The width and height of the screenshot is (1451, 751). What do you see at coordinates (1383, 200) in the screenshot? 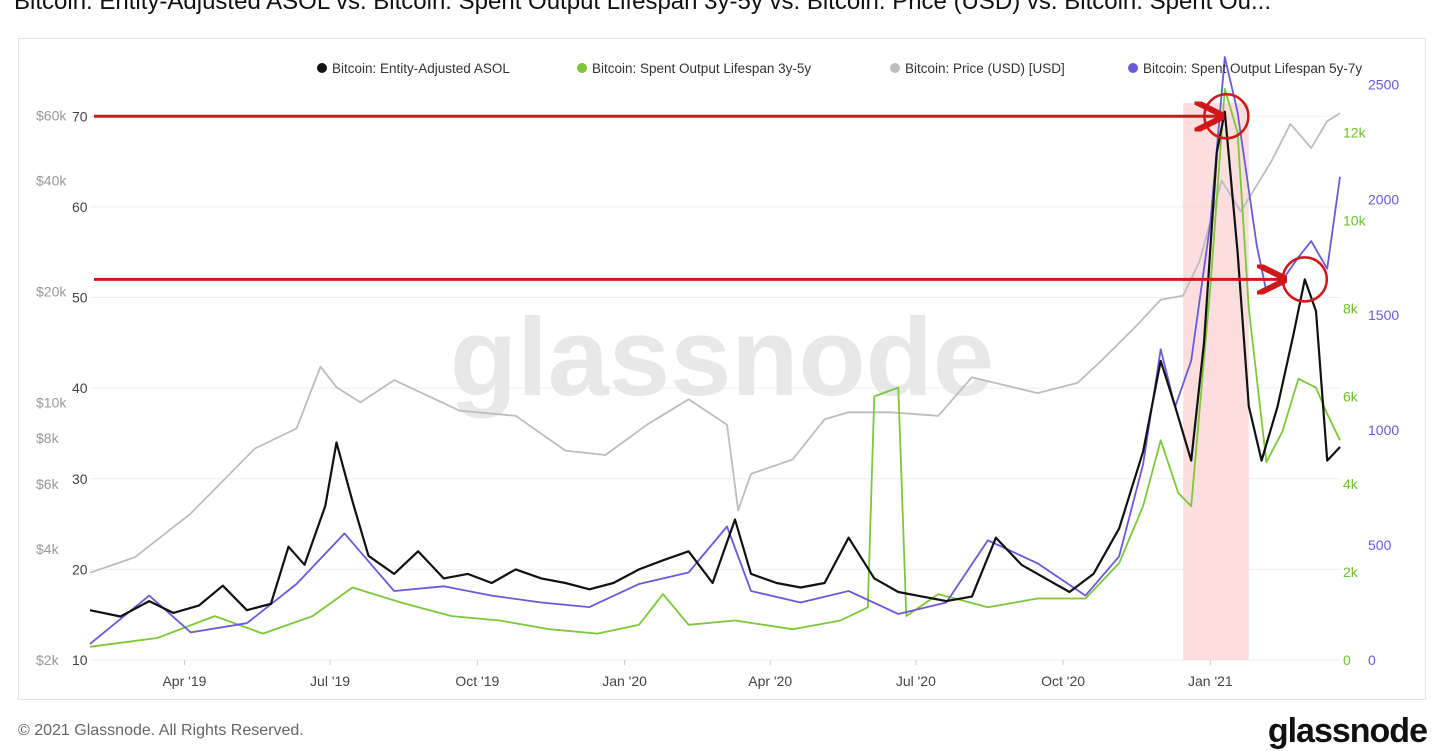
I see `sol57-tick-label: 2000` at bounding box center [1383, 200].